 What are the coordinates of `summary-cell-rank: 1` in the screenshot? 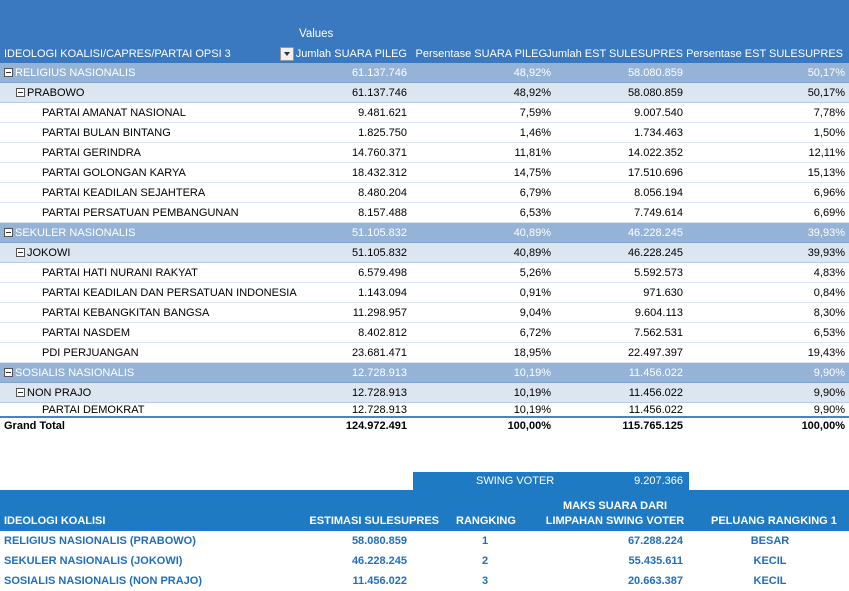 It's located at (485, 541).